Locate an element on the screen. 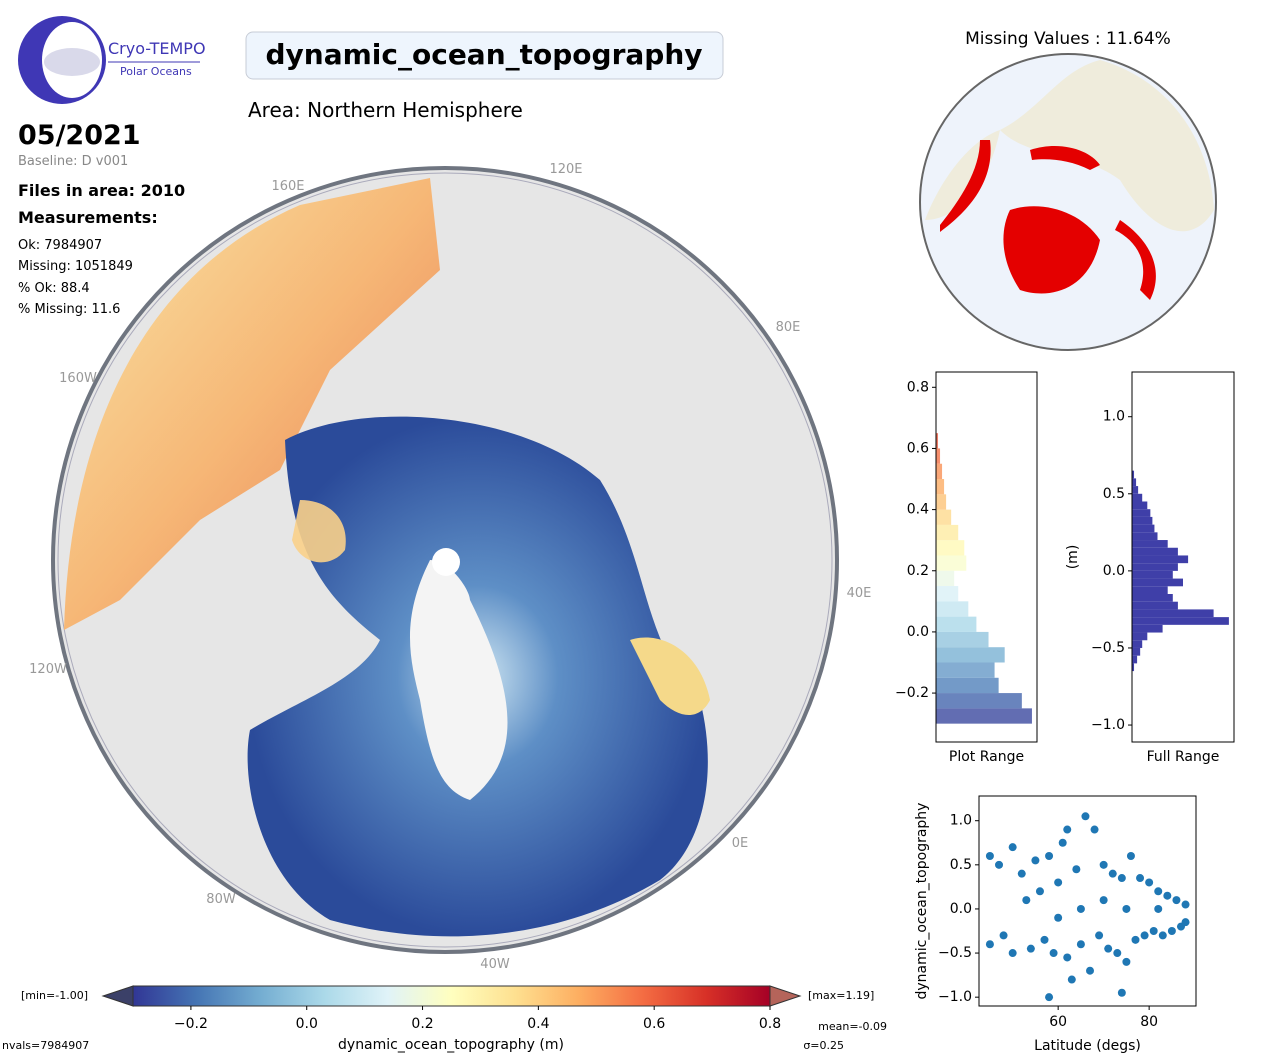 This screenshot has height=1060, width=1272. tick-label: 0.2 is located at coordinates (422, 1024).